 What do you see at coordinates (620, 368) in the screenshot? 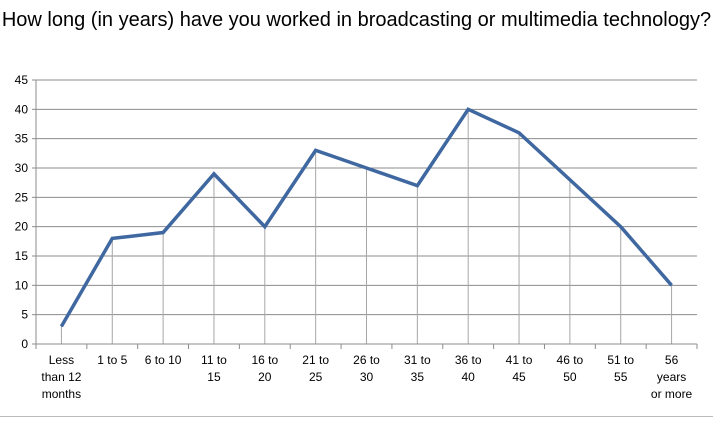
I see `x-tick-label: 51 to 55` at bounding box center [620, 368].